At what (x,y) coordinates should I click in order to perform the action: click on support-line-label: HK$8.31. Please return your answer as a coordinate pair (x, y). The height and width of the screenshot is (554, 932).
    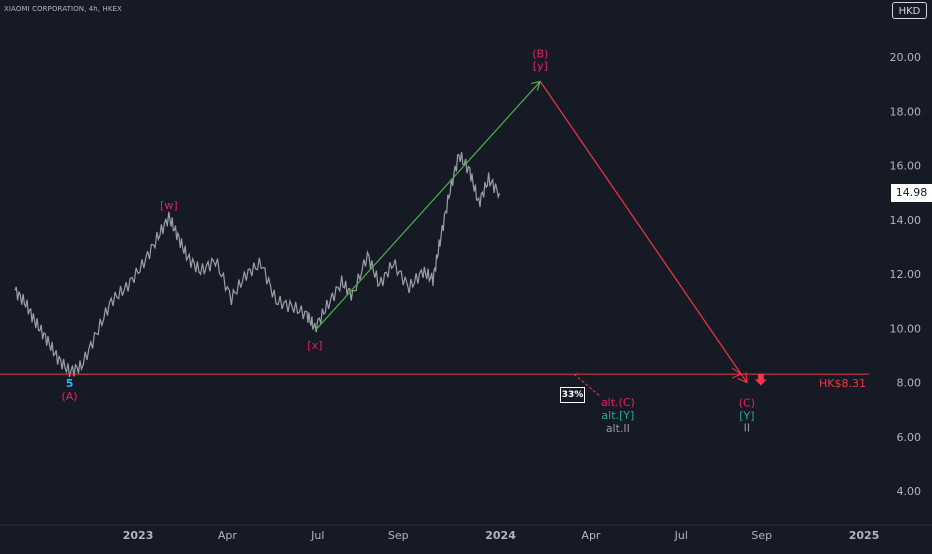
    Looking at the image, I should click on (842, 383).